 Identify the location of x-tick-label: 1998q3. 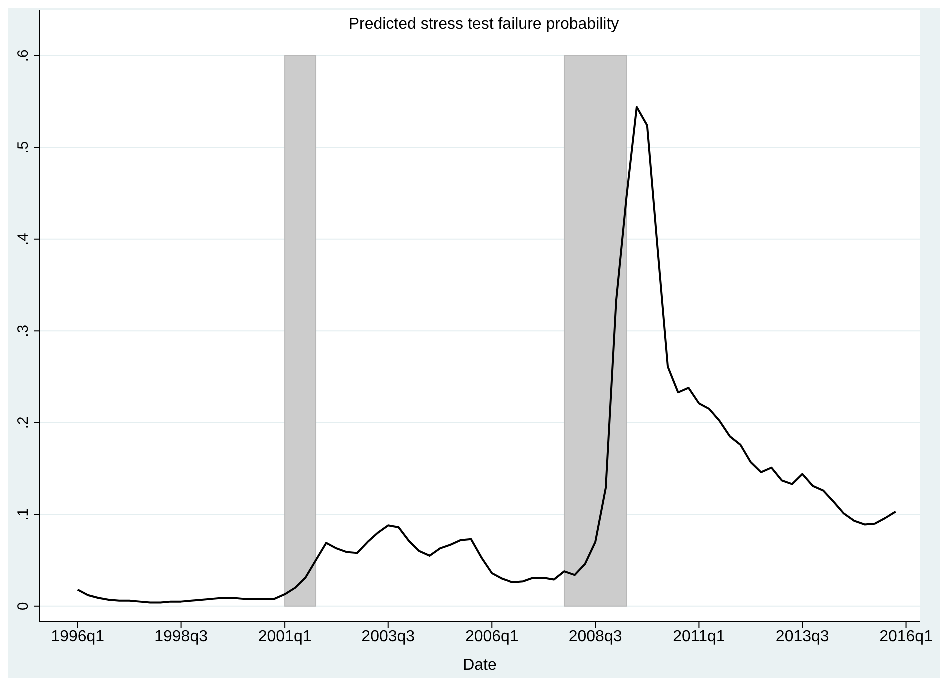
(181, 637).